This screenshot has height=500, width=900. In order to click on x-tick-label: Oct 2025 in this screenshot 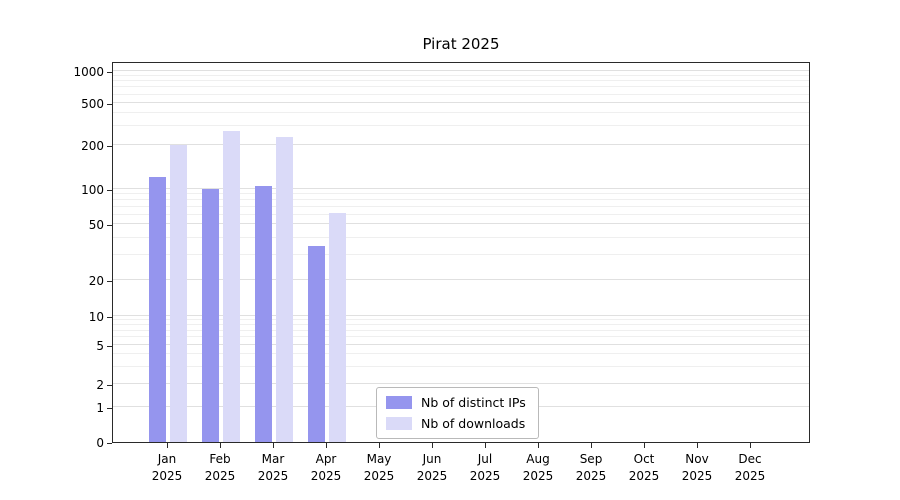, I will do `click(644, 467)`.